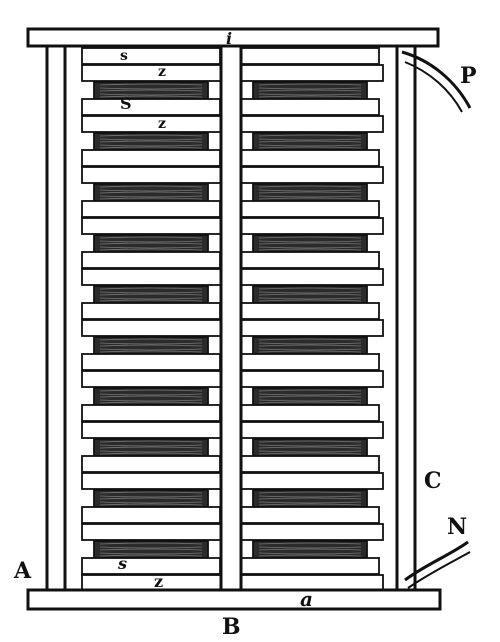  What do you see at coordinates (468, 76) in the screenshot?
I see `label-positive-wire: P` at bounding box center [468, 76].